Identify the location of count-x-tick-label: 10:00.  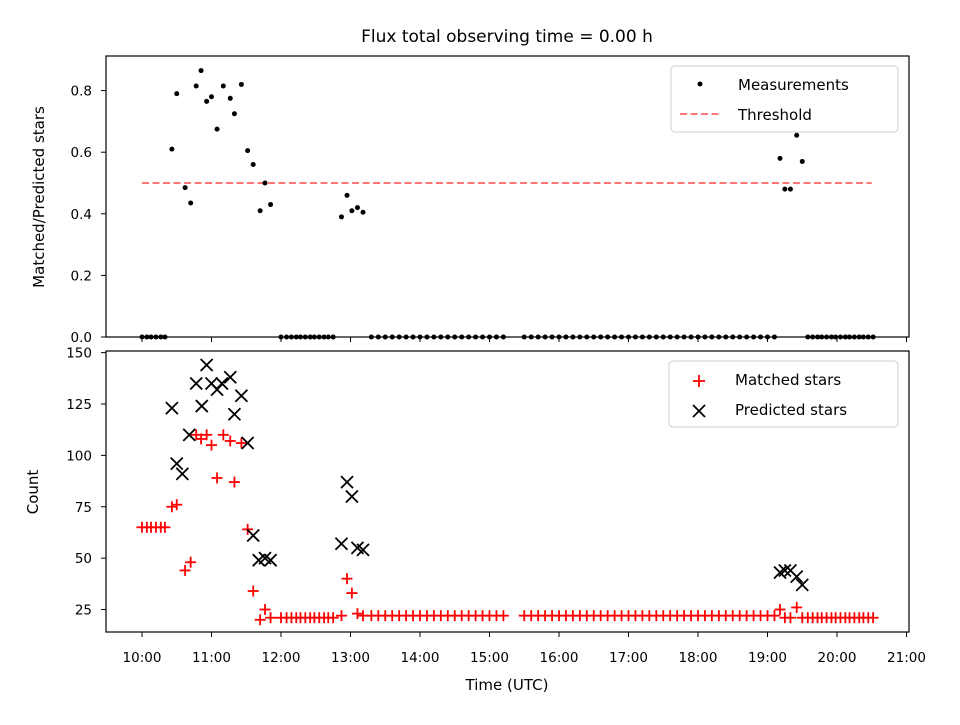
(142, 658).